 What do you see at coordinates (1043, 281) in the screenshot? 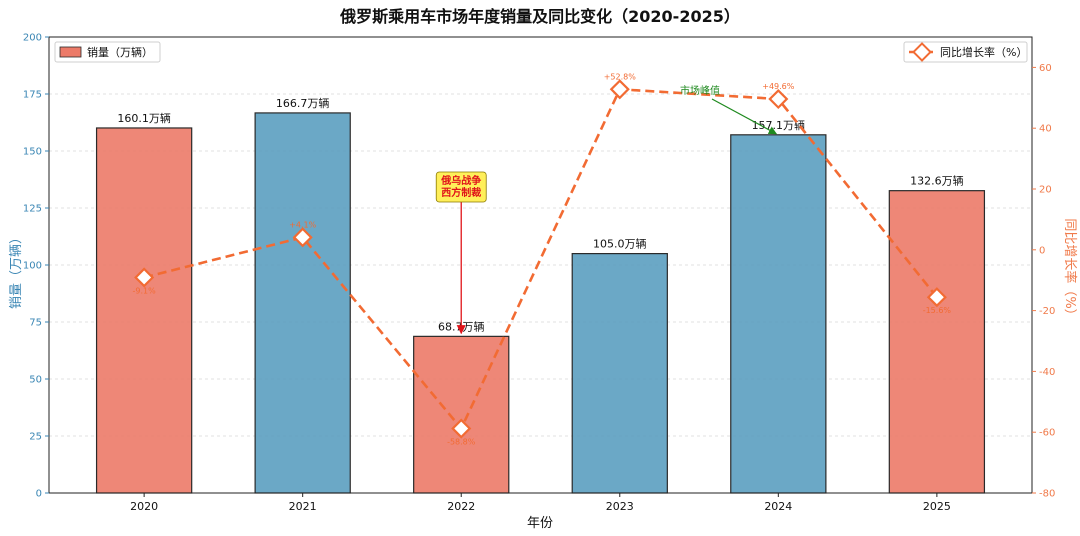
I see `right-axis: -80 -60 -40 -20 0 20 40 60` at bounding box center [1043, 281].